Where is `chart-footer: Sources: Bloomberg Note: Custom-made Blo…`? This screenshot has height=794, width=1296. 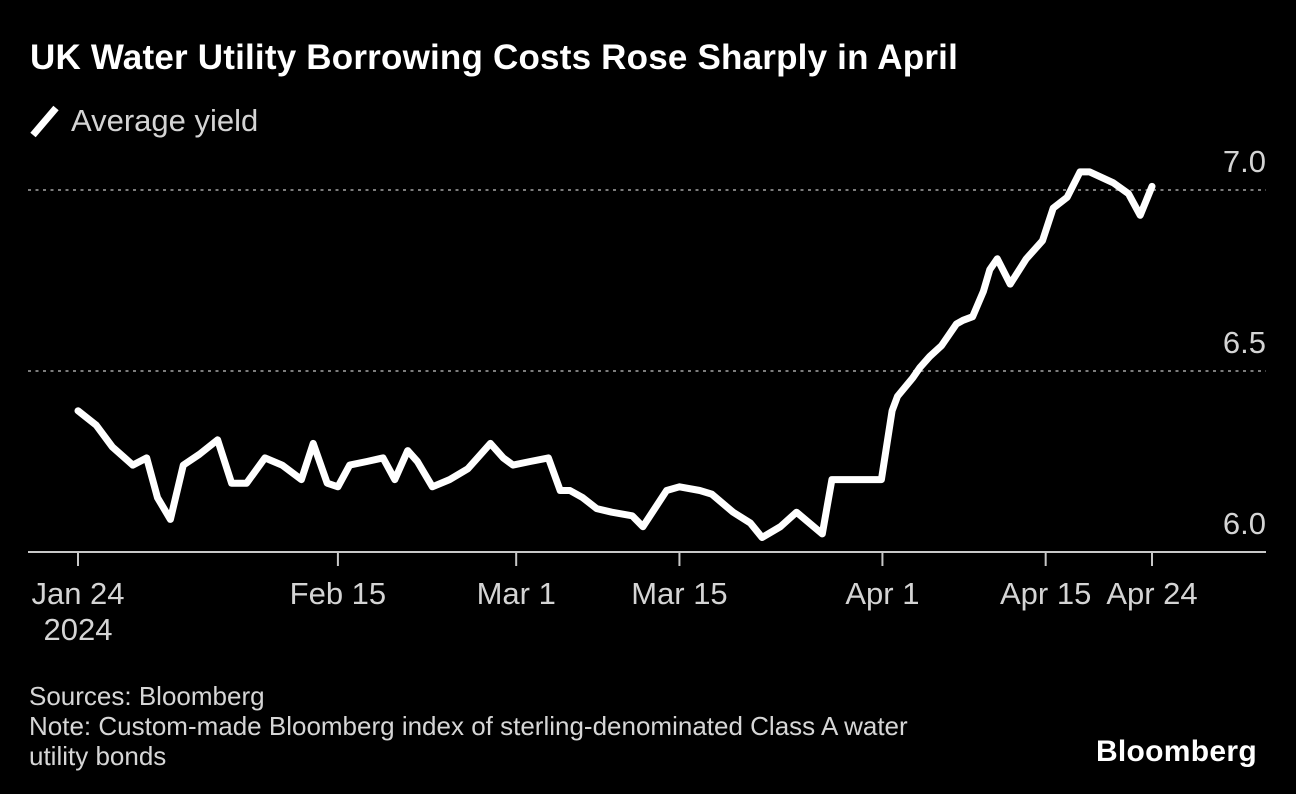 chart-footer: Sources: Bloomberg Note: Custom-made Blo… is located at coordinates (468, 726).